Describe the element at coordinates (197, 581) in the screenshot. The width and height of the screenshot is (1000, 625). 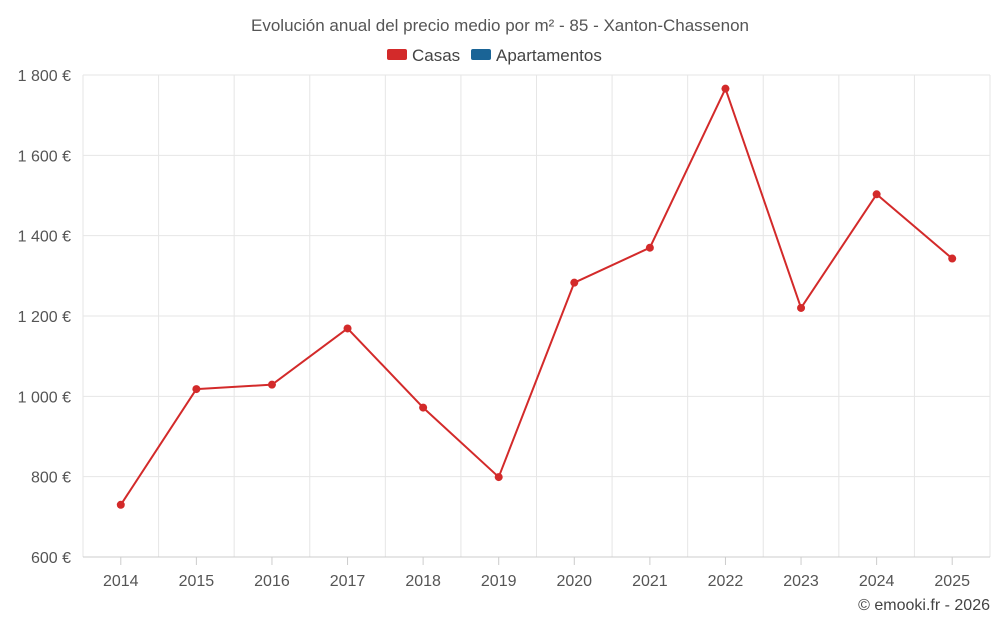
I see `x-tick-label: 2015` at that location.